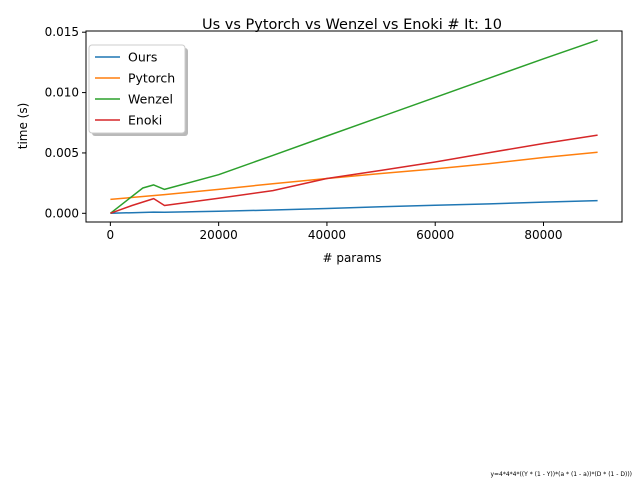 This screenshot has width=640, height=480. I want to click on legend: Ours Pytorch Wenzel Enoki, so click(138, 90).